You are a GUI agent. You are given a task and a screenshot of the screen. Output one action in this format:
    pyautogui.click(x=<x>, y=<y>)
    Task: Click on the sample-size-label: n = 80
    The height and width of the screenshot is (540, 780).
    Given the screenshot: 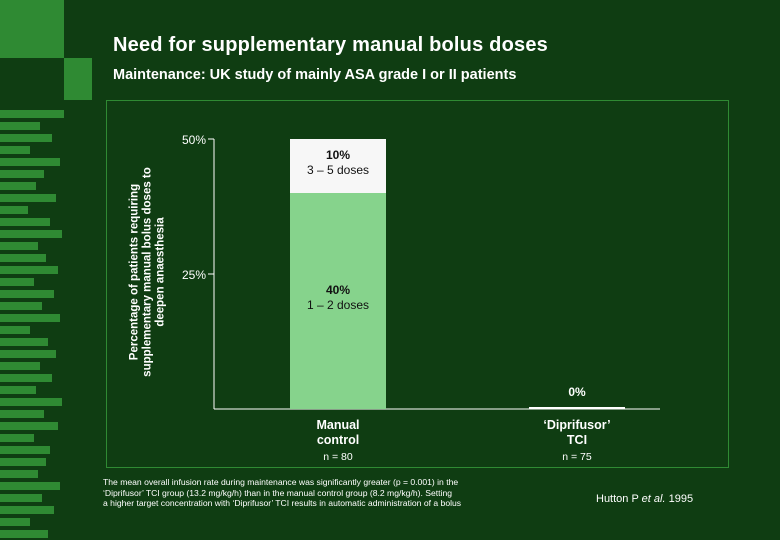 What is the action you would take?
    pyautogui.click(x=338, y=457)
    